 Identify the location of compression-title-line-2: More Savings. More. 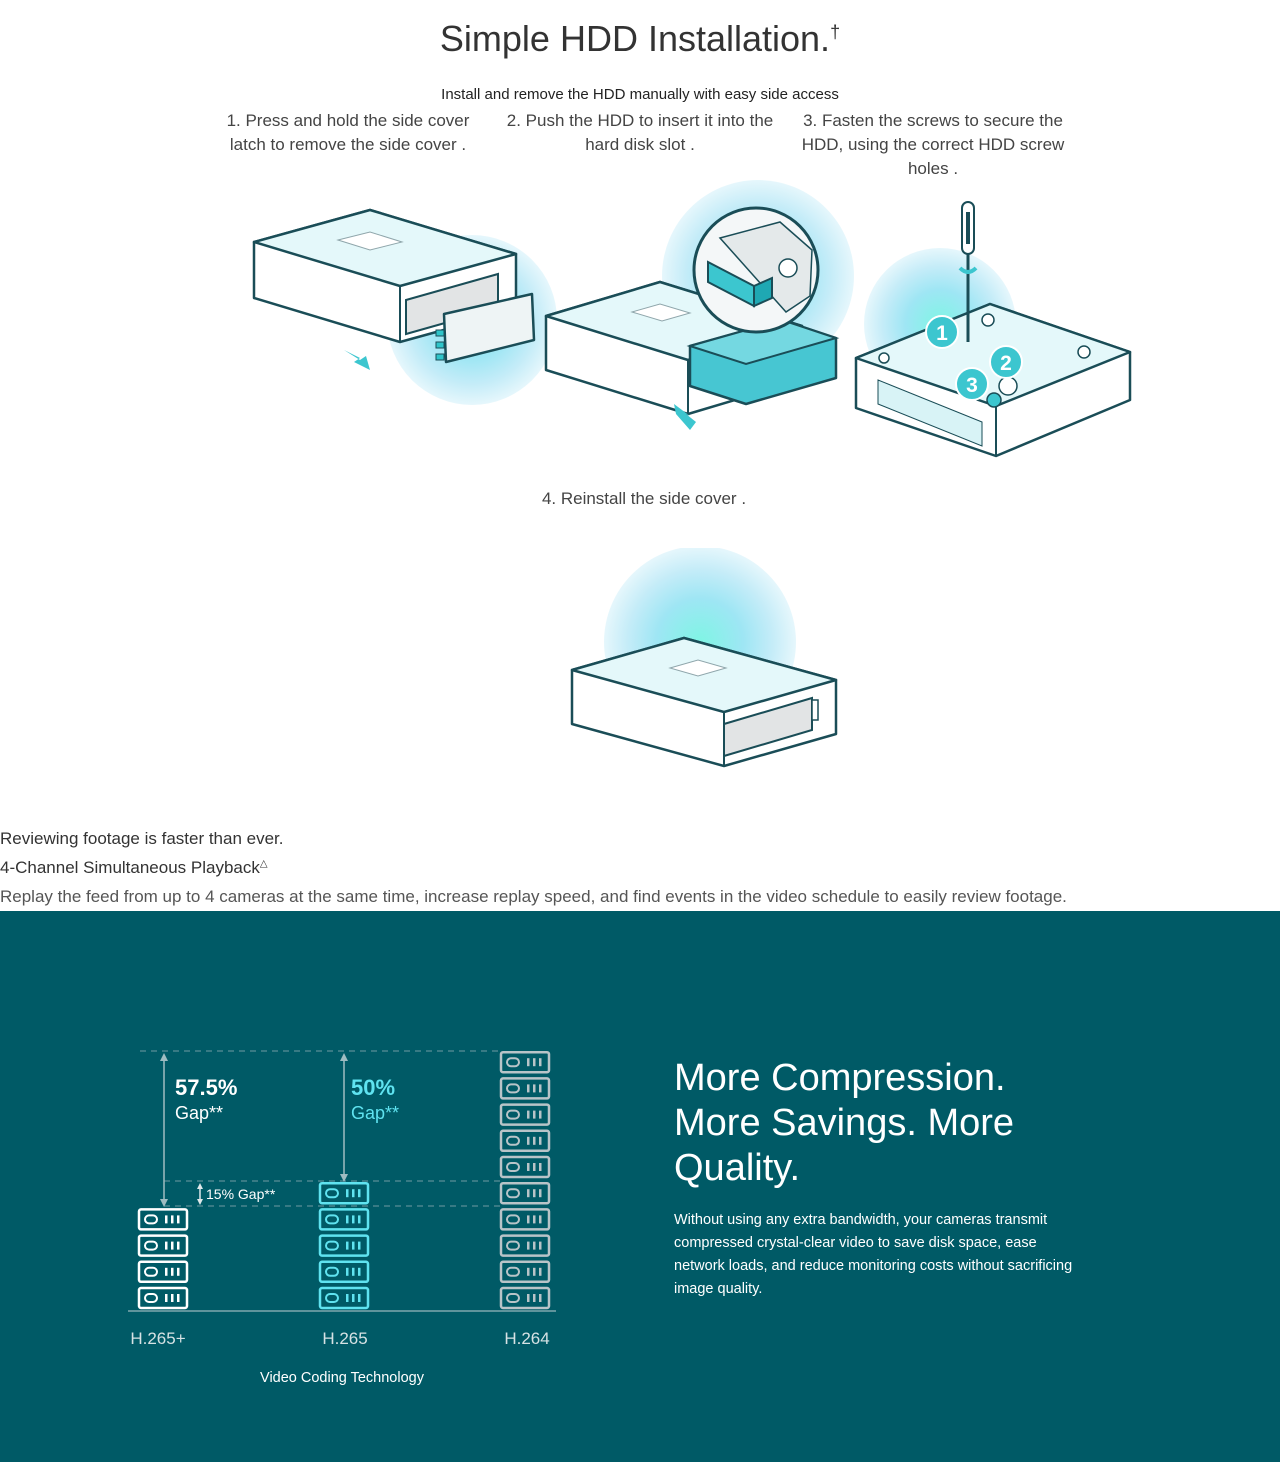
(844, 1123).